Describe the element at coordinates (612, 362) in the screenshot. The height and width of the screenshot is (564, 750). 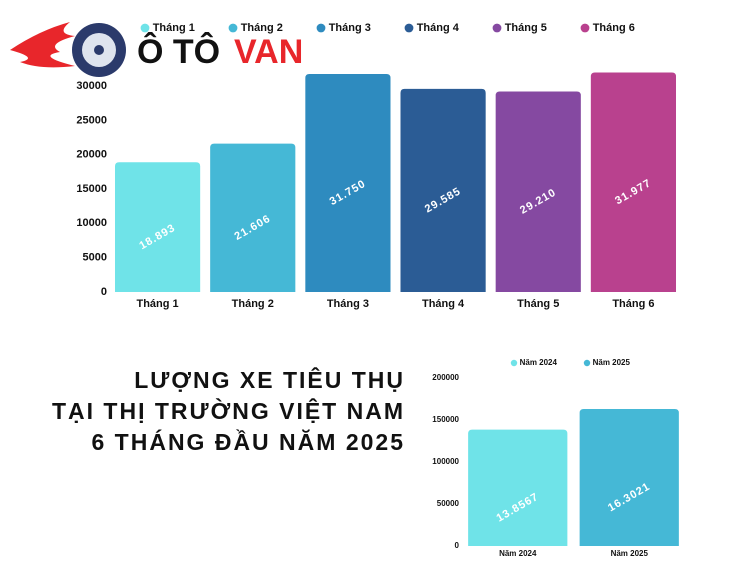
I see `legend-label: Năm 2025` at that location.